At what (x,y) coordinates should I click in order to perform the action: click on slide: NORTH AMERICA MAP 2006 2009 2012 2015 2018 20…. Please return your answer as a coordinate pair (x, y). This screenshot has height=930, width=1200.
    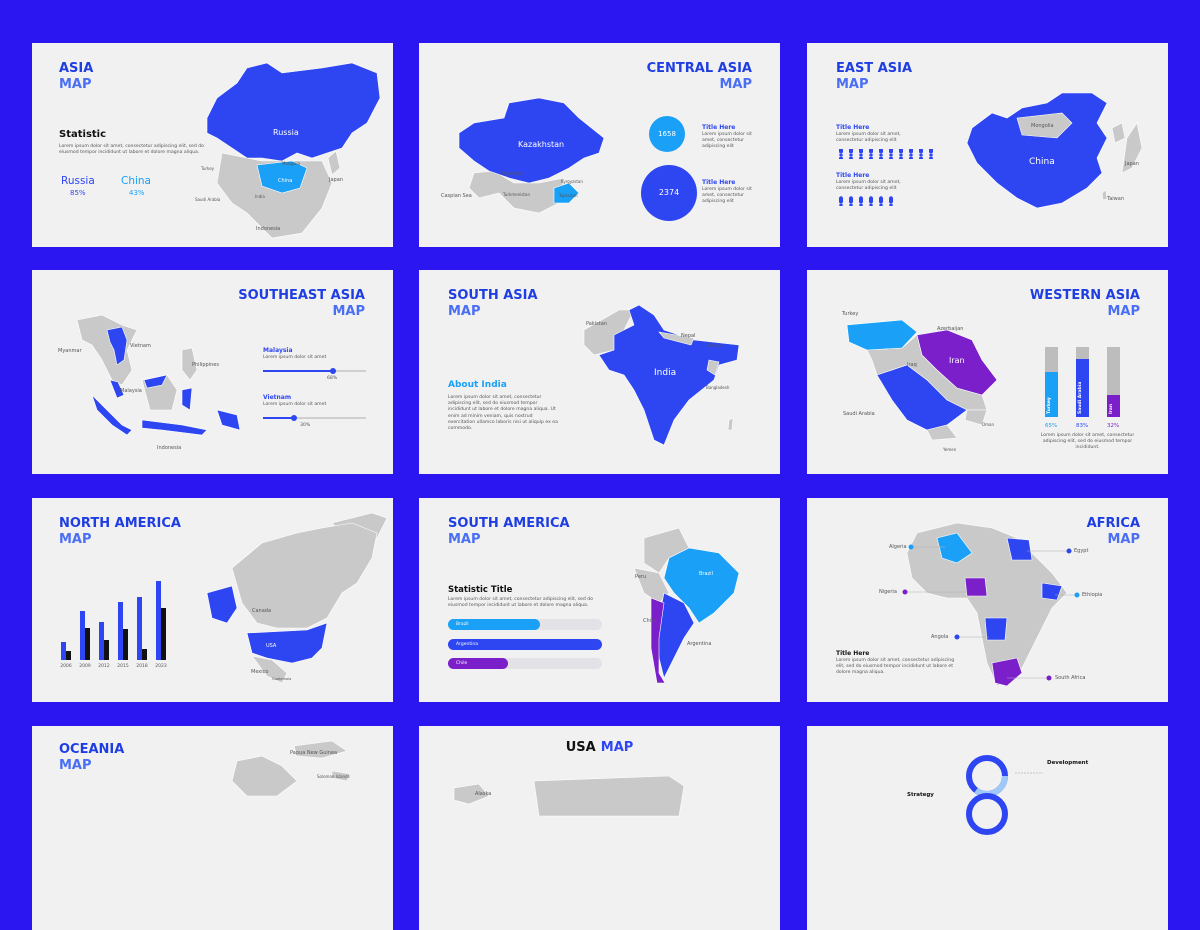
    Looking at the image, I should click on (212, 600).